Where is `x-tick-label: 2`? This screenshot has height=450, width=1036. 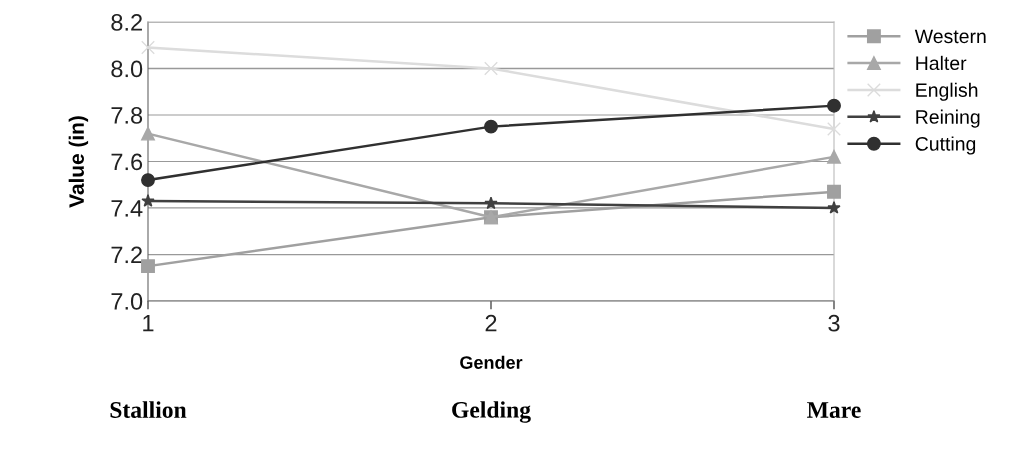 x-tick-label: 2 is located at coordinates (491, 323).